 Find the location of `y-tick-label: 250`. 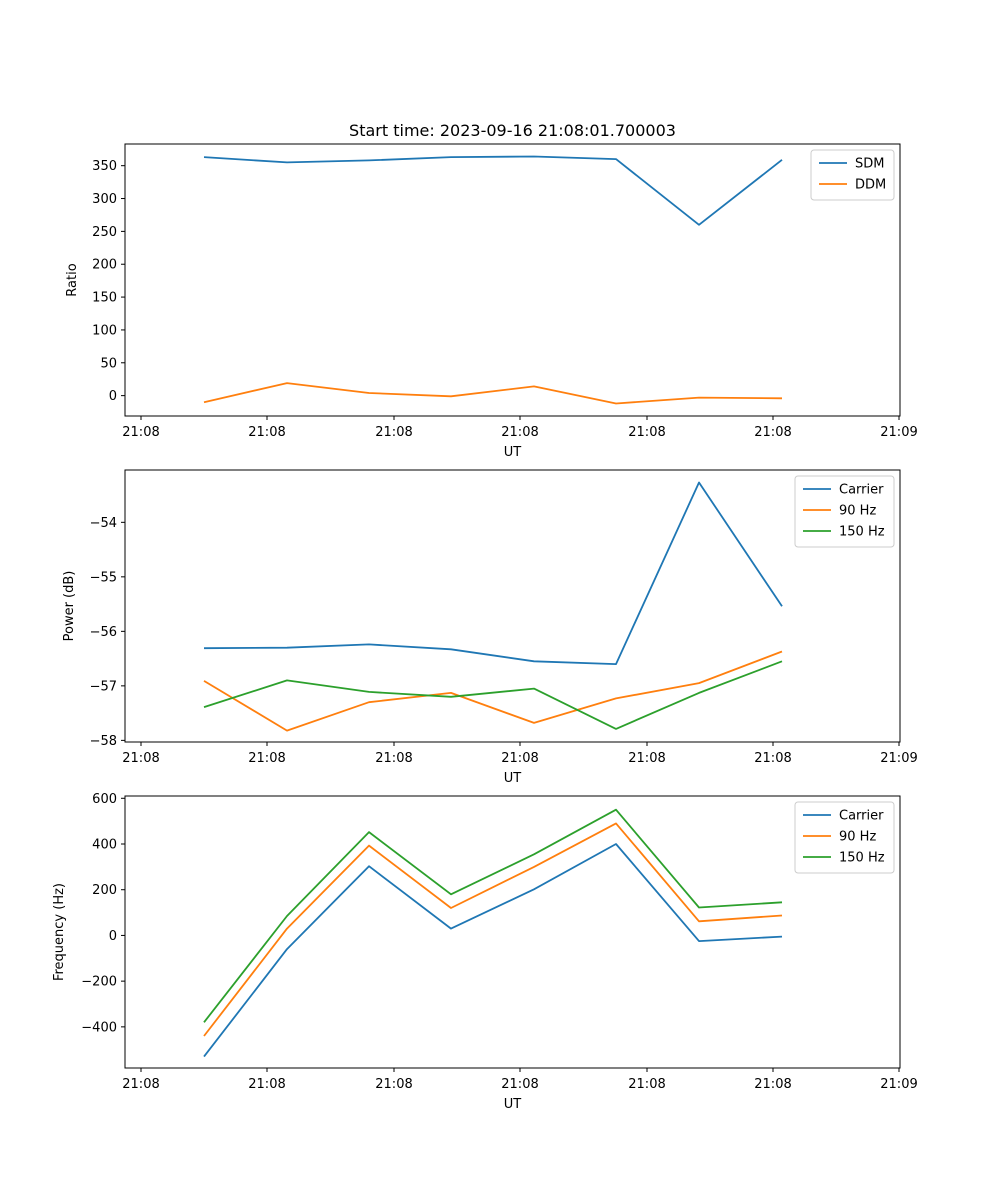

y-tick-label: 250 is located at coordinates (104, 232).